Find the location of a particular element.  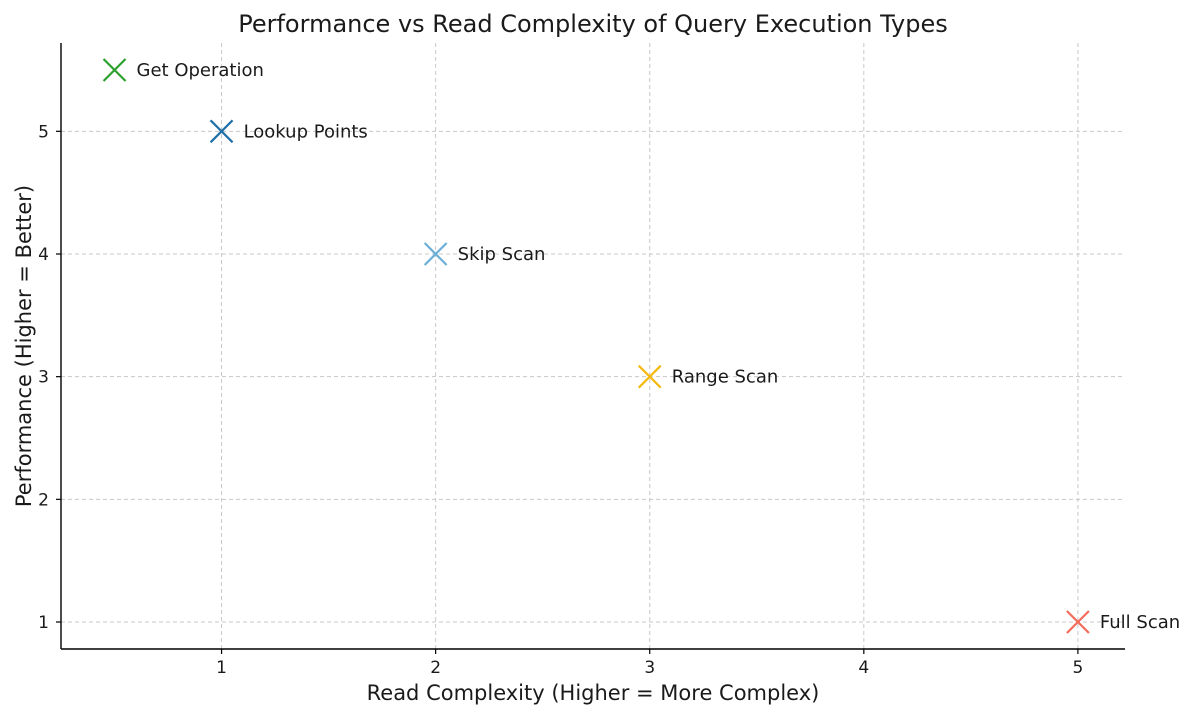

y-tick-label: 2 is located at coordinates (43, 500).